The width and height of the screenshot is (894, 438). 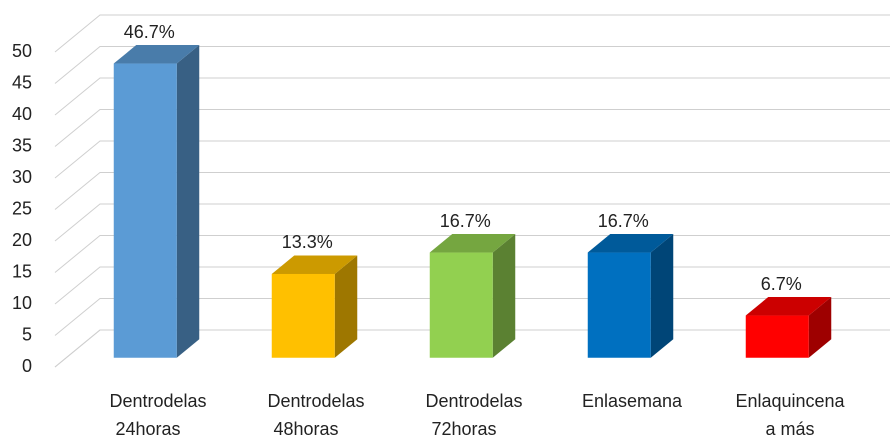 What do you see at coordinates (22, 82) in the screenshot?
I see `y-tick-label: 45` at bounding box center [22, 82].